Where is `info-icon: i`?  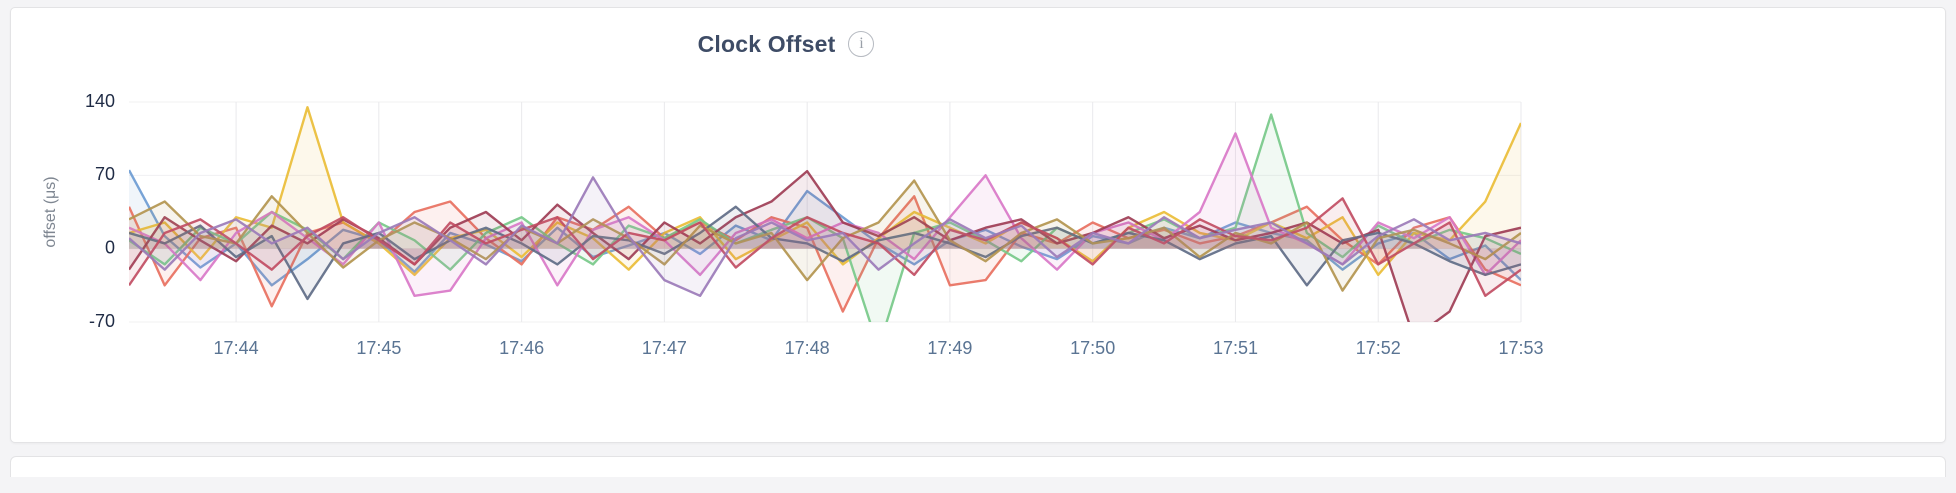 info-icon: i is located at coordinates (861, 44).